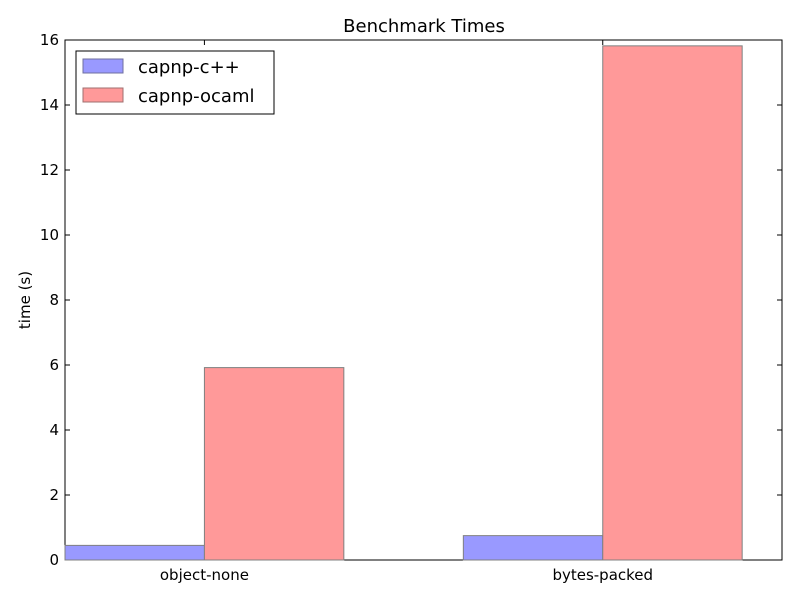 This screenshot has width=800, height=600. Describe the element at coordinates (424, 26) in the screenshot. I see `chart-title: Benchmark Times` at that location.